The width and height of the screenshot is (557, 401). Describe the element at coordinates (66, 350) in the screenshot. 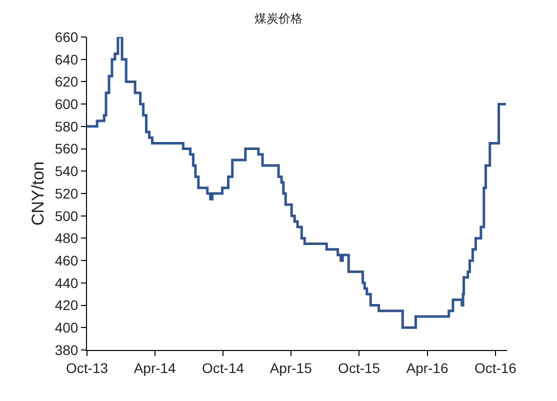

I see `y-tick-label: 380` at that location.